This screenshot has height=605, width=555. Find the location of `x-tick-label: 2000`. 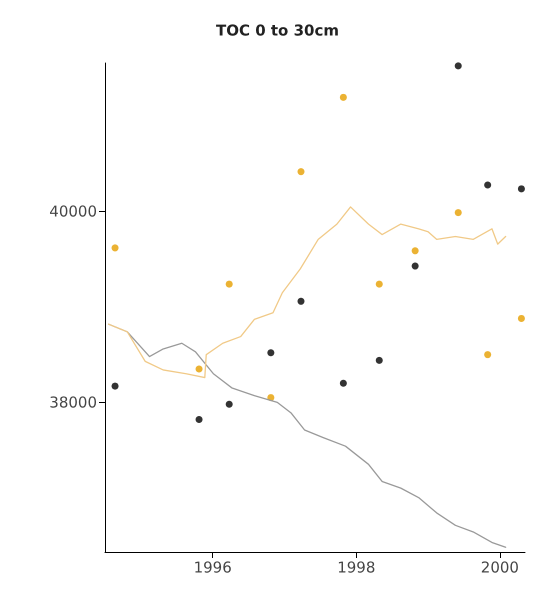

x-tick-label: 2000 is located at coordinates (499, 567).